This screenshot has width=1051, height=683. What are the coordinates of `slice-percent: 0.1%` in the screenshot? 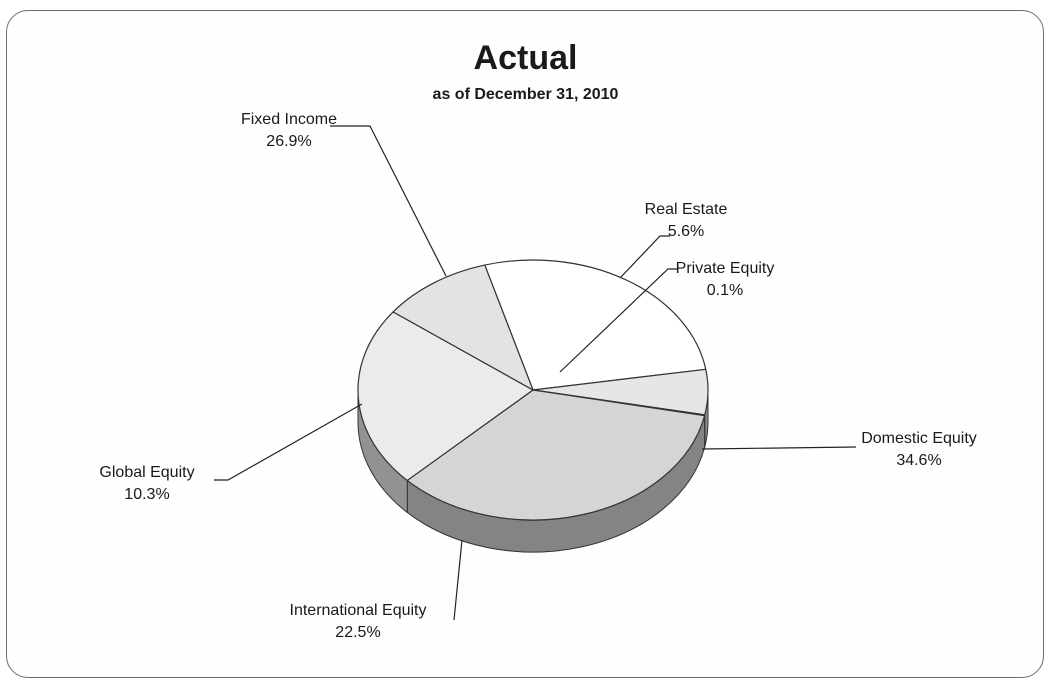 It's located at (725, 290).